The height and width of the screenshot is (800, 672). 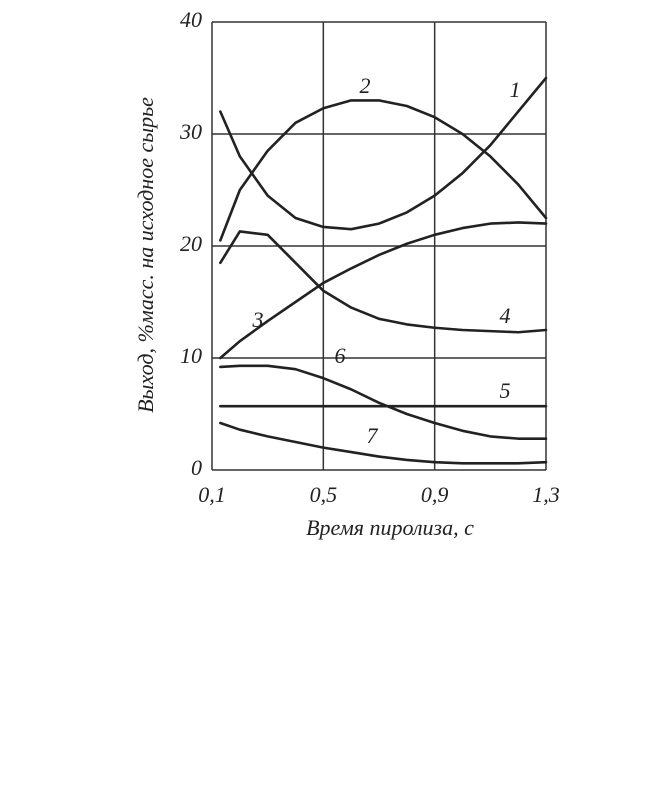 What do you see at coordinates (196, 467) in the screenshot?
I see `y-tick-label: 0` at bounding box center [196, 467].